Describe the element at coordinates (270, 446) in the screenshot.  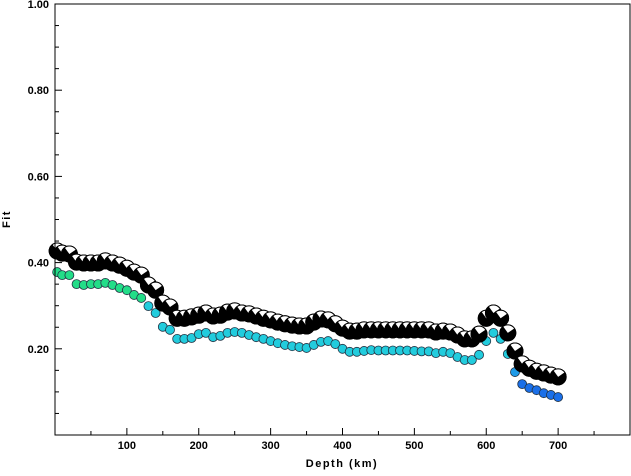
I see `x-tick-label: 300` at that location.